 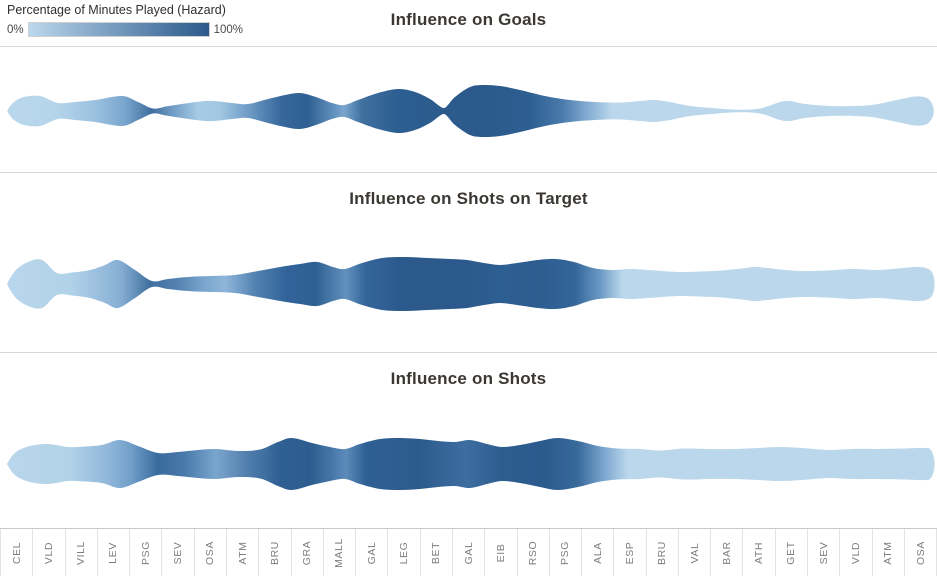 What do you see at coordinates (15, 29) in the screenshot?
I see `legend-min-label: 0%` at bounding box center [15, 29].